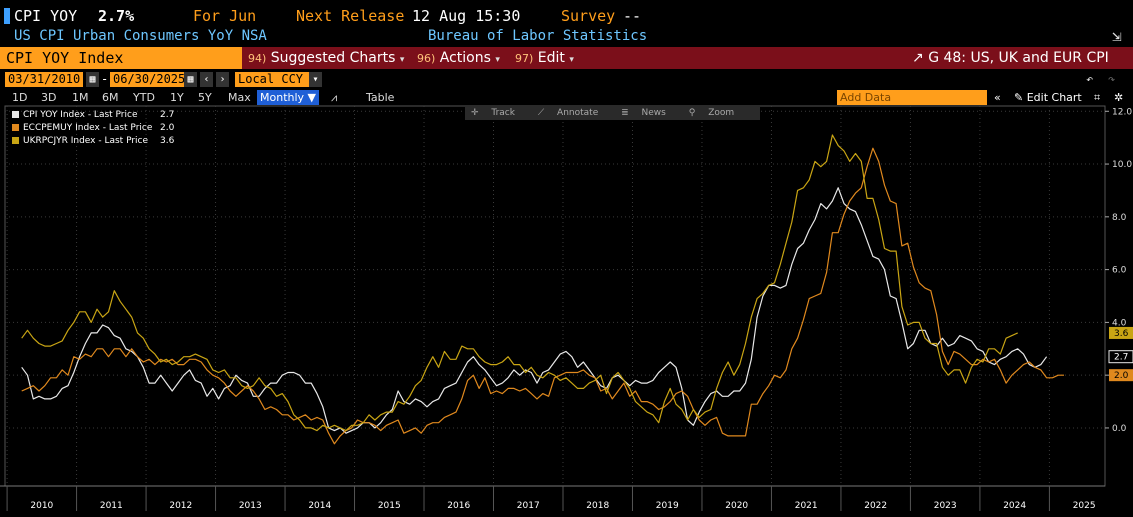 The image size is (1133, 517). What do you see at coordinates (282, 97) in the screenshot?
I see `frequency-label: Monthly` at bounding box center [282, 97].